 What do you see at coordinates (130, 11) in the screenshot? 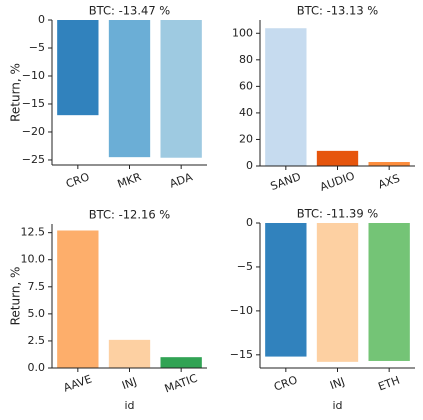
I see `subplot-title: BTC: -13.47 %` at bounding box center [130, 11].